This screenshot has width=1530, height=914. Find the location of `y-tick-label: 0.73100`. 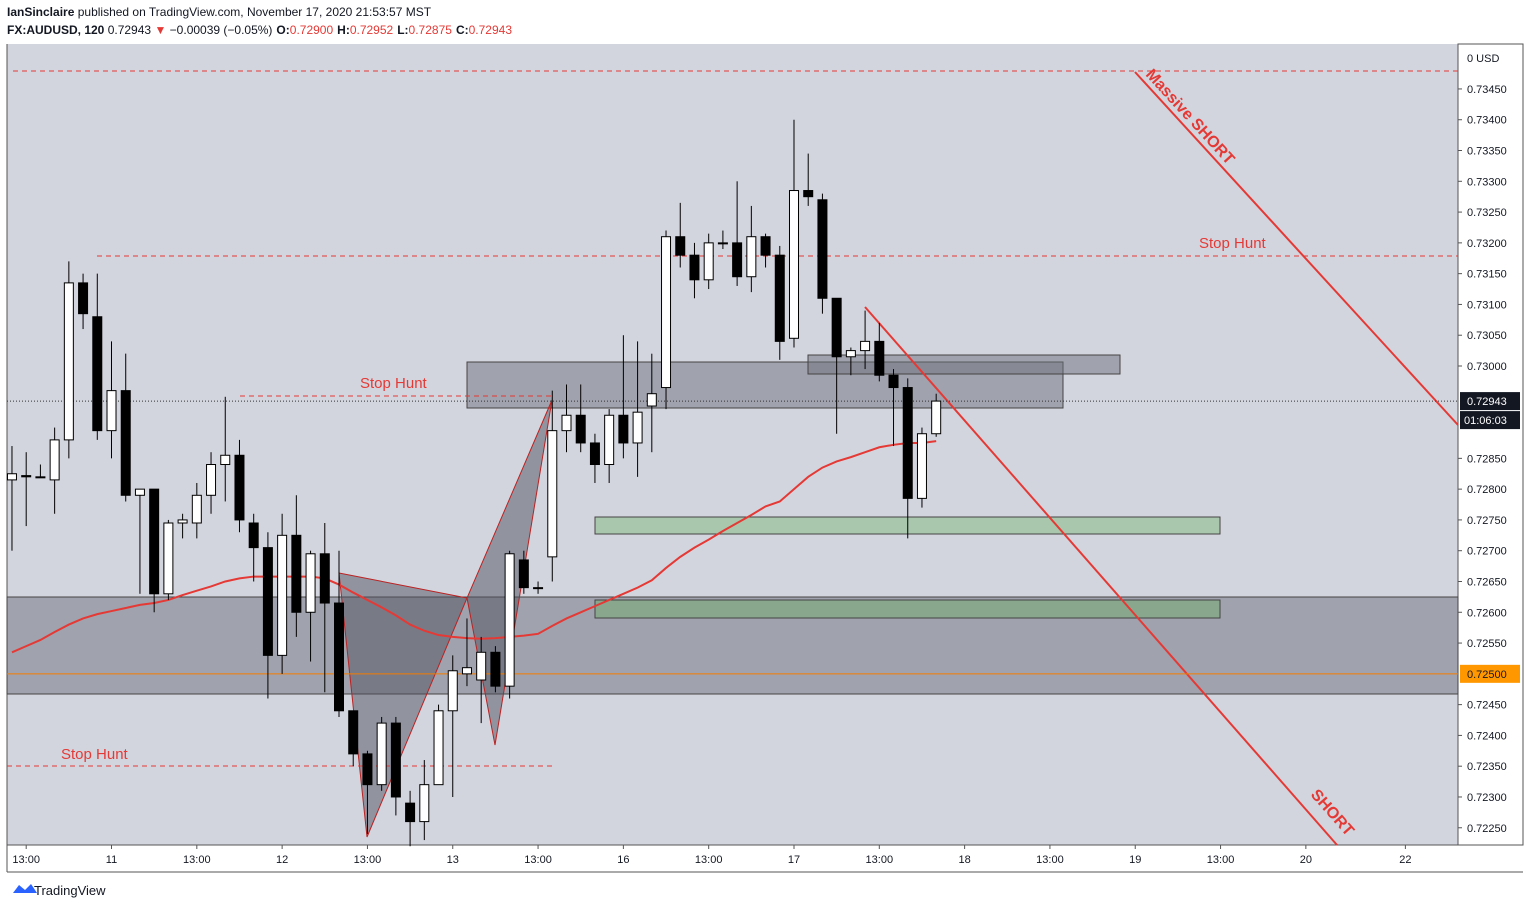

y-tick-label: 0.73100 is located at coordinates (1487, 305).